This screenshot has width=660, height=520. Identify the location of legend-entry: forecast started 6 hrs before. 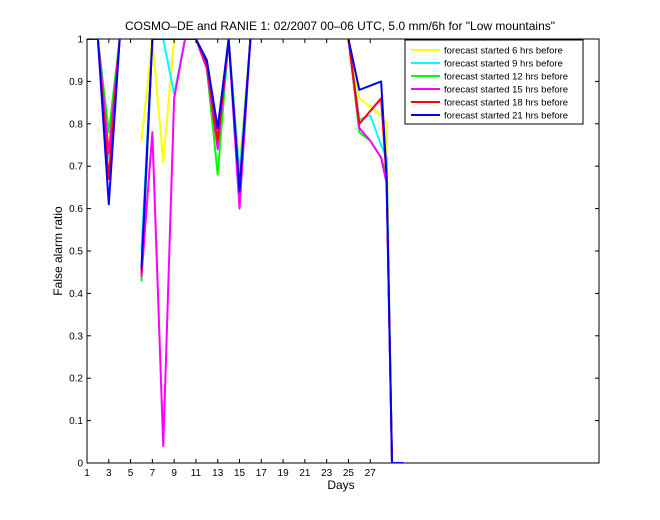
(503, 50).